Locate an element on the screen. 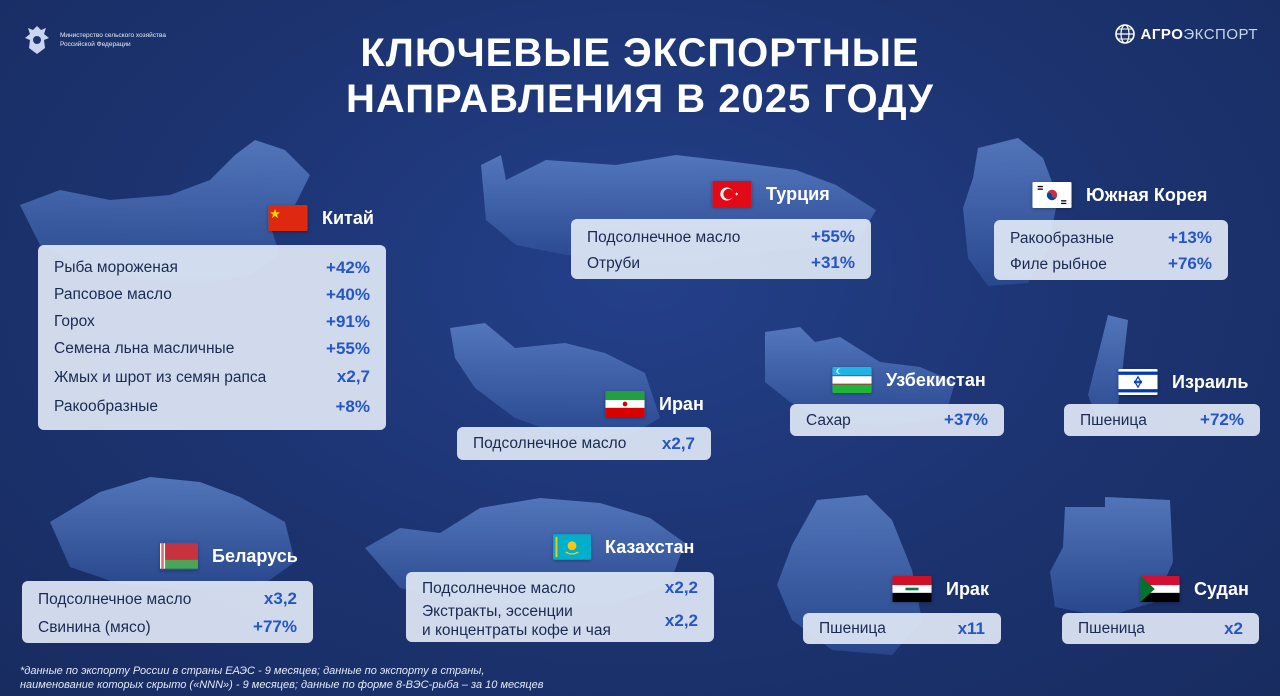 This screenshot has height=696, width=1280. country-south-korea: Южная Корея is located at coordinates (1119, 195).